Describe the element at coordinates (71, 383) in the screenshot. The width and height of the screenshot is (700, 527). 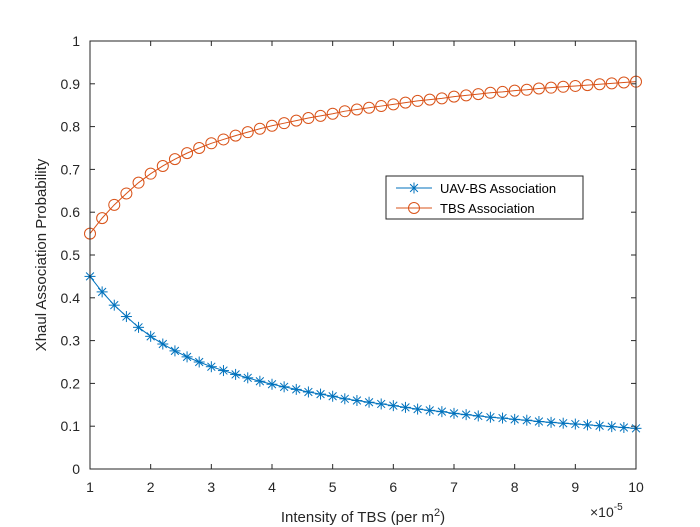
I see `y-tick-label: 0.2` at that location.